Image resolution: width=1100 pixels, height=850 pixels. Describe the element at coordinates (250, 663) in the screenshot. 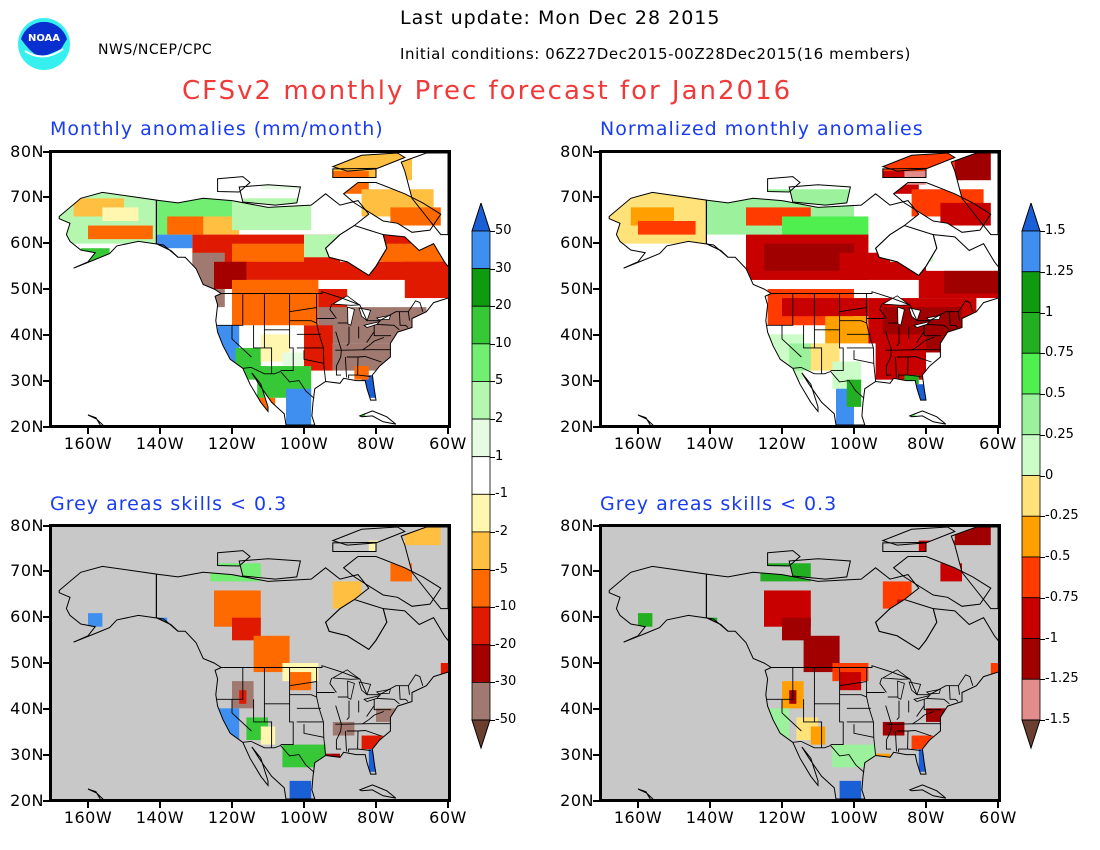

I see `map-panel-anom_skill` at that location.